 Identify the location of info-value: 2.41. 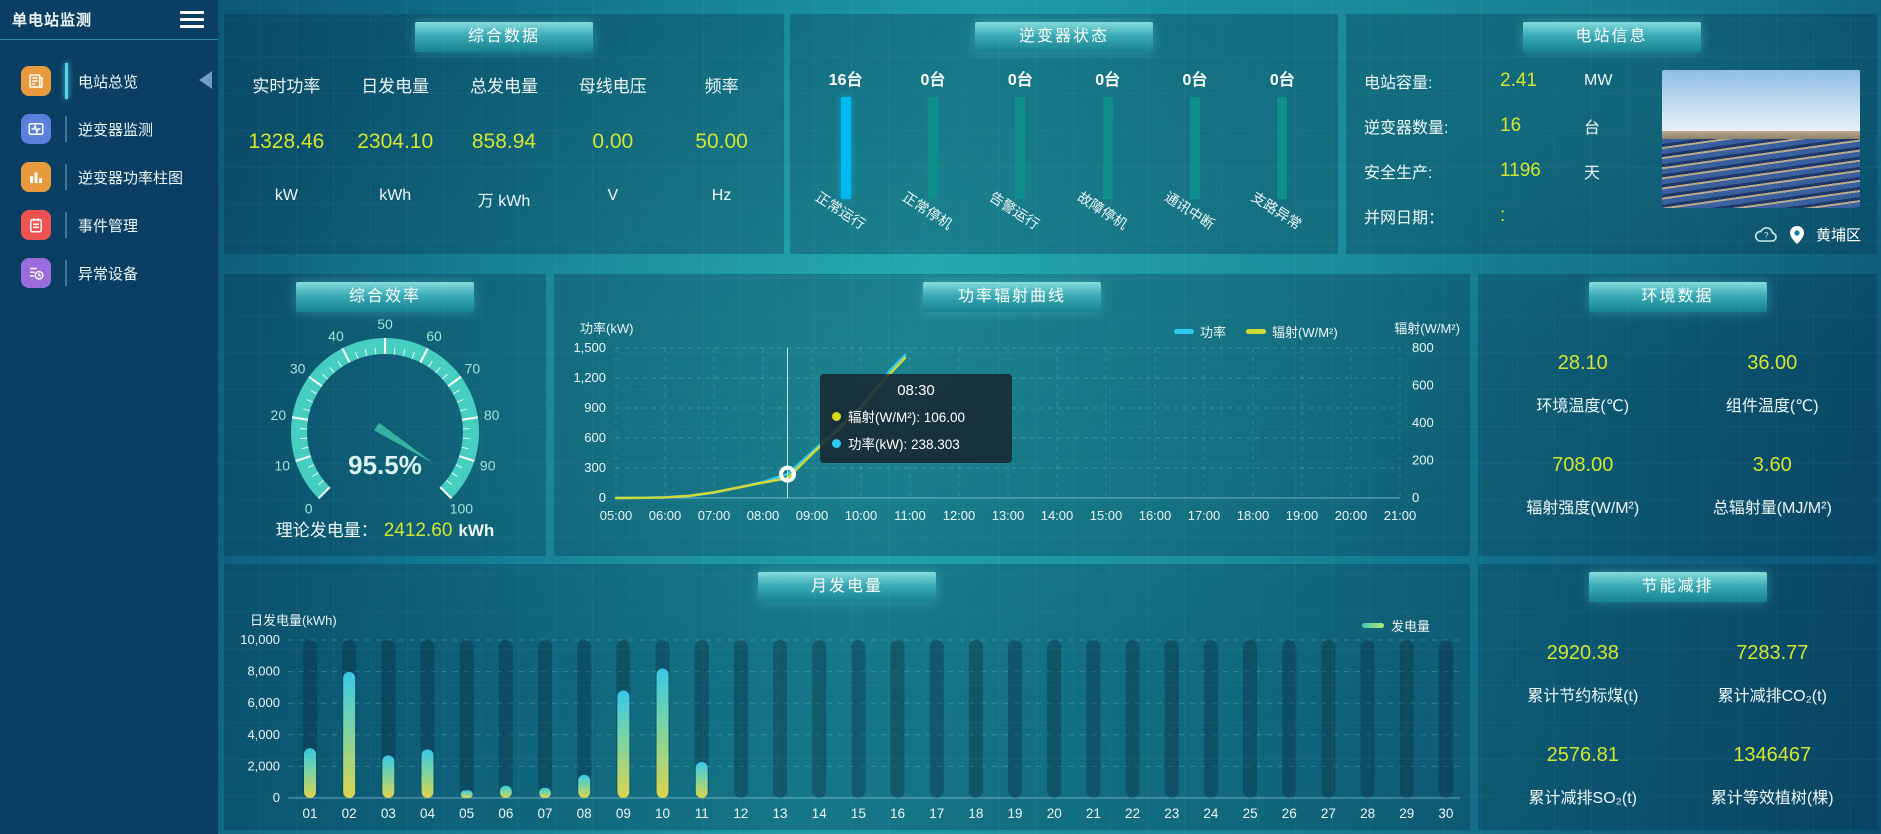
(1518, 80).